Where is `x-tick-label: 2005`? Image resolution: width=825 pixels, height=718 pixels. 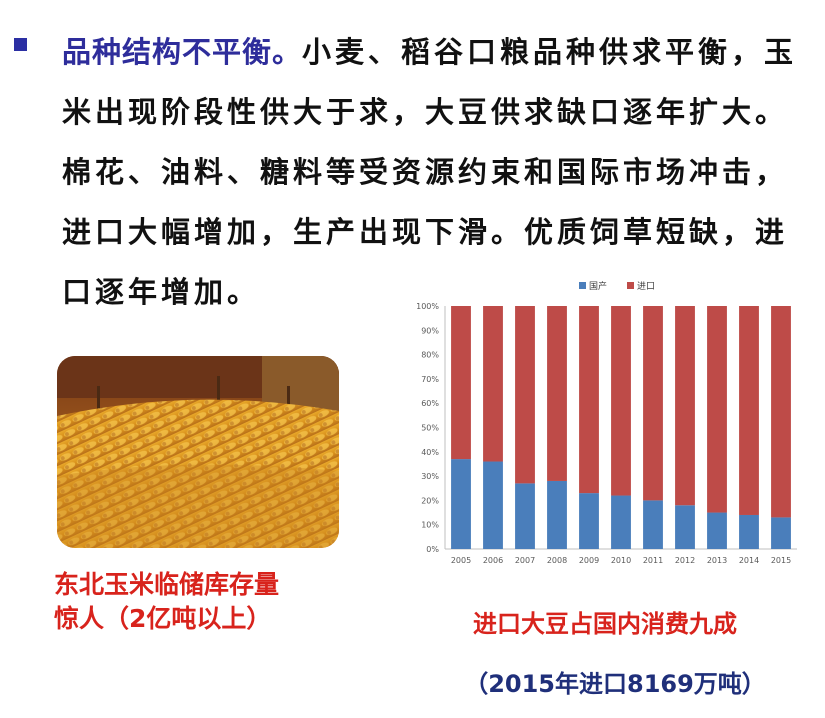
x-tick-label: 2005 is located at coordinates (461, 560).